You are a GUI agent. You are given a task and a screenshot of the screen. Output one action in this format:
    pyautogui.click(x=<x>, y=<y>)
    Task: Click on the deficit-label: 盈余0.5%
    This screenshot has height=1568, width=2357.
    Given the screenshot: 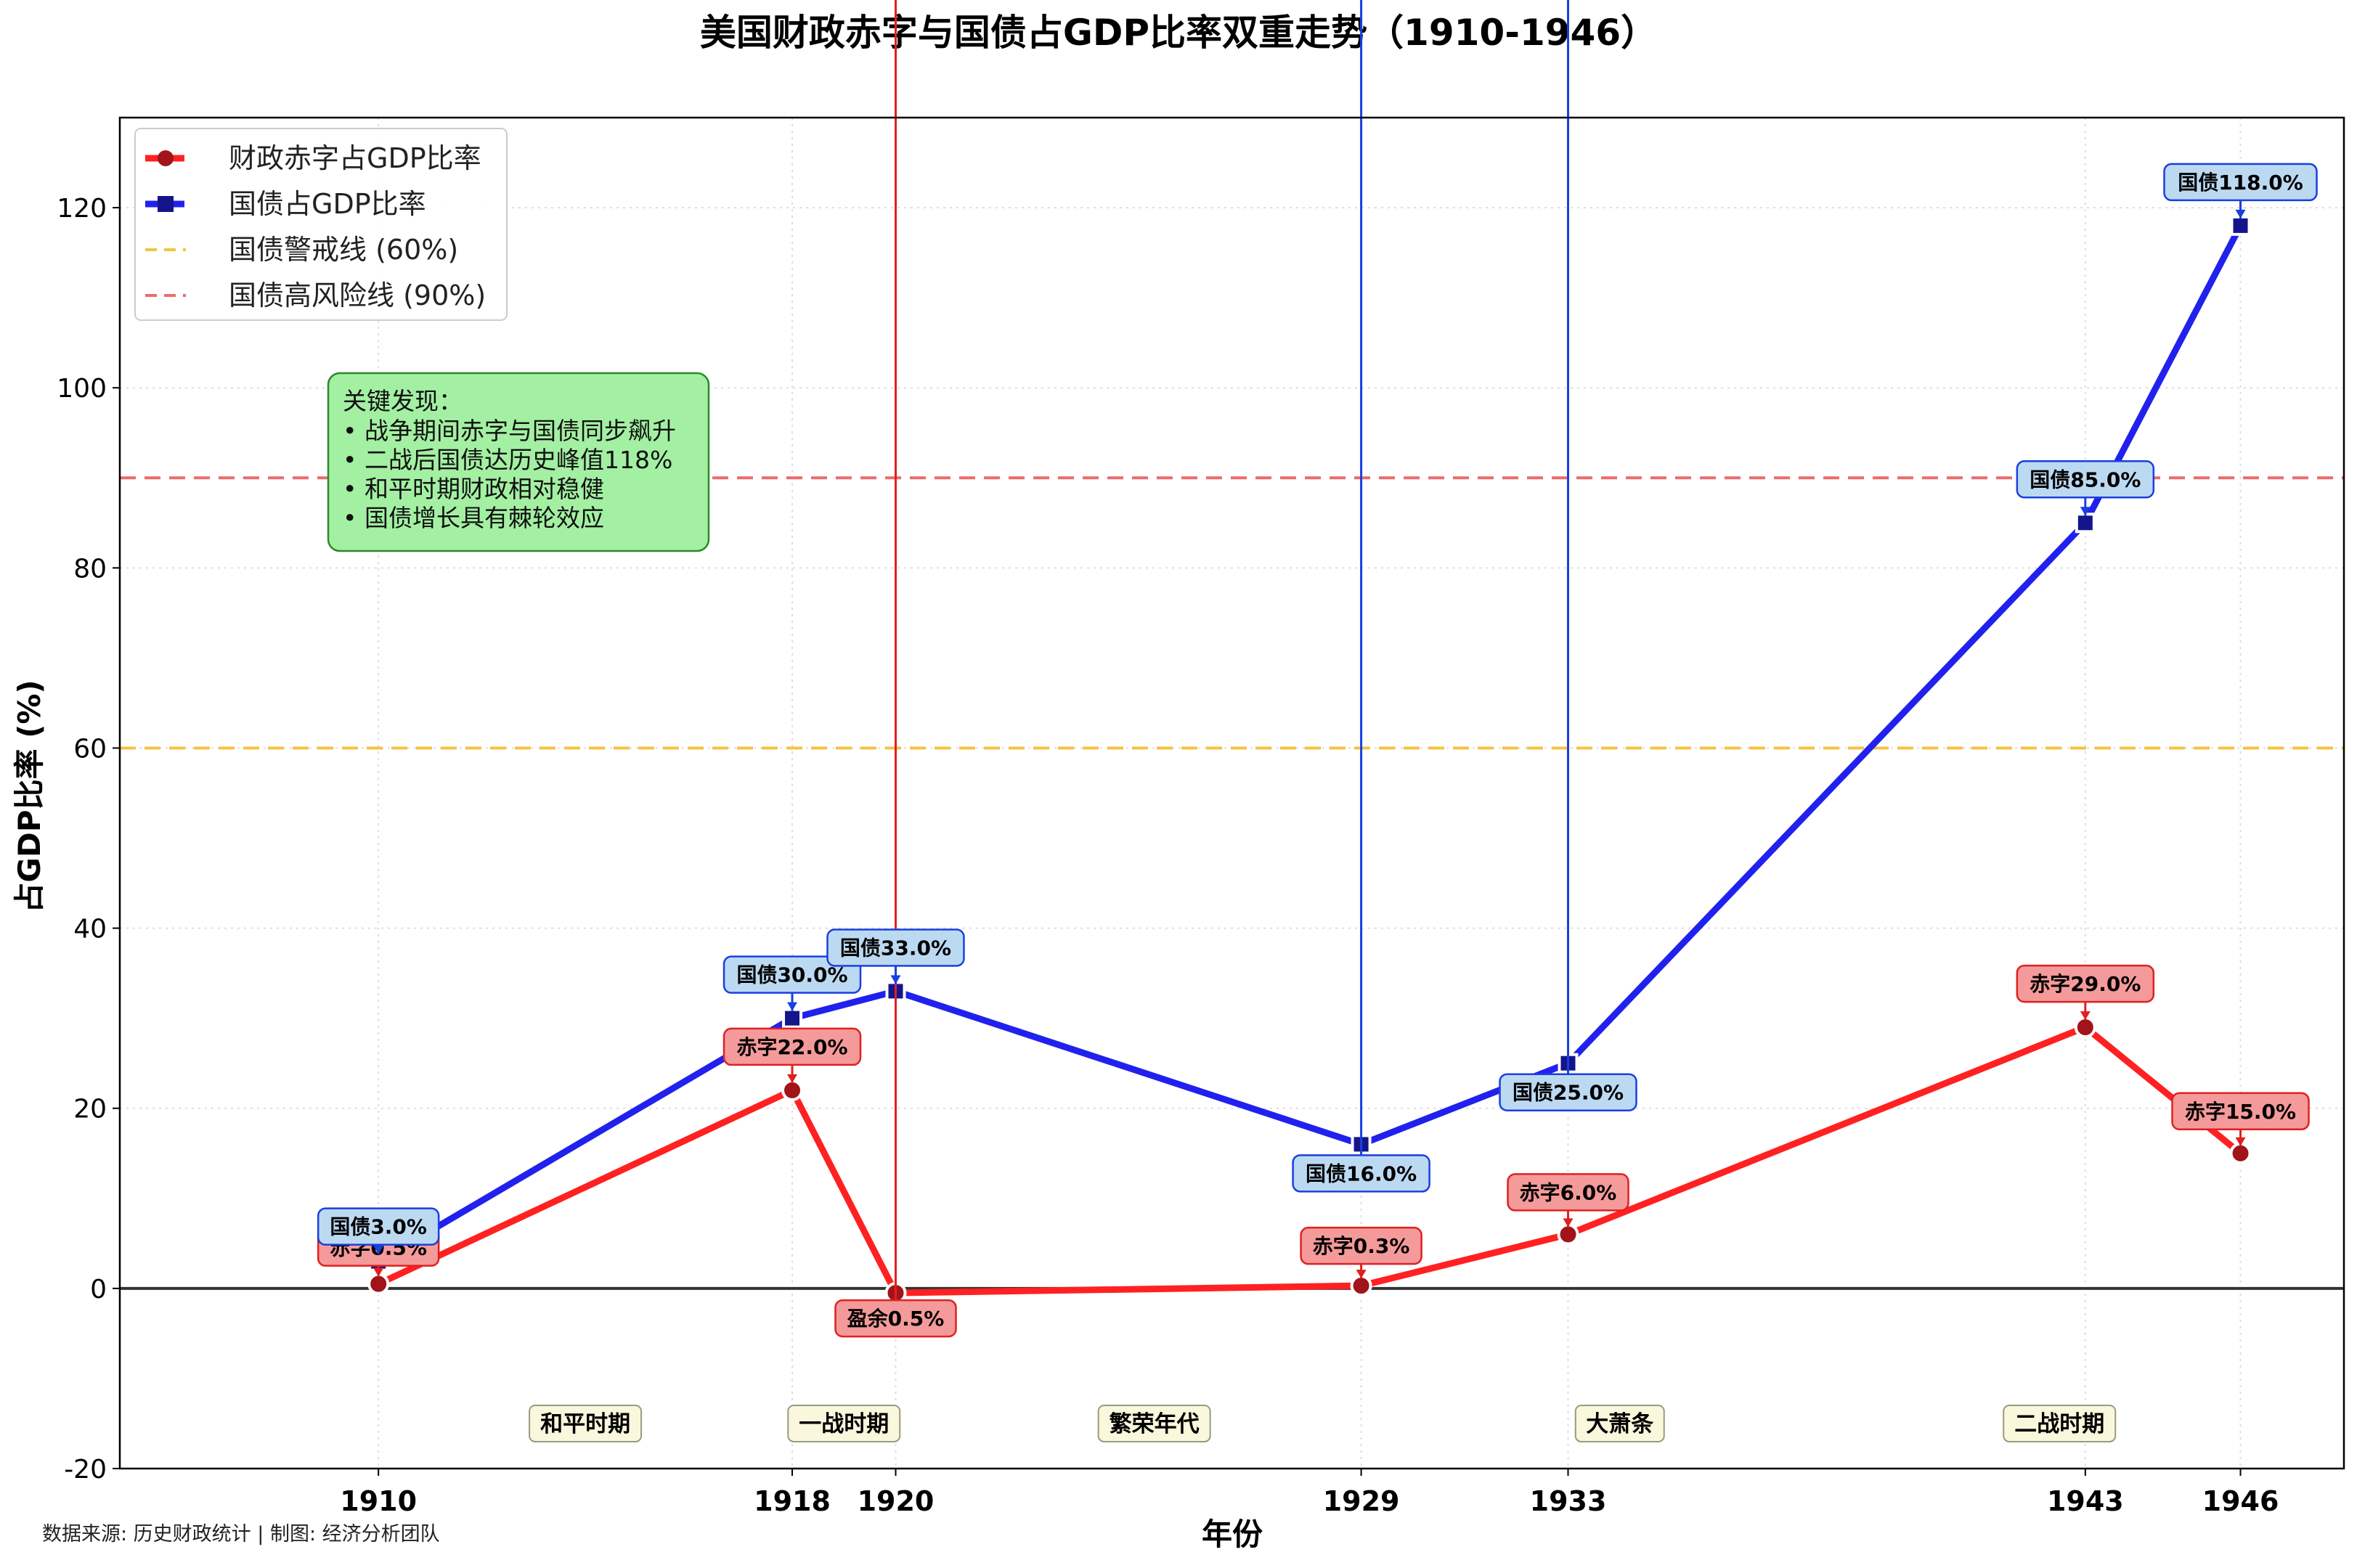 What is the action you would take?
    pyautogui.click(x=896, y=1319)
    